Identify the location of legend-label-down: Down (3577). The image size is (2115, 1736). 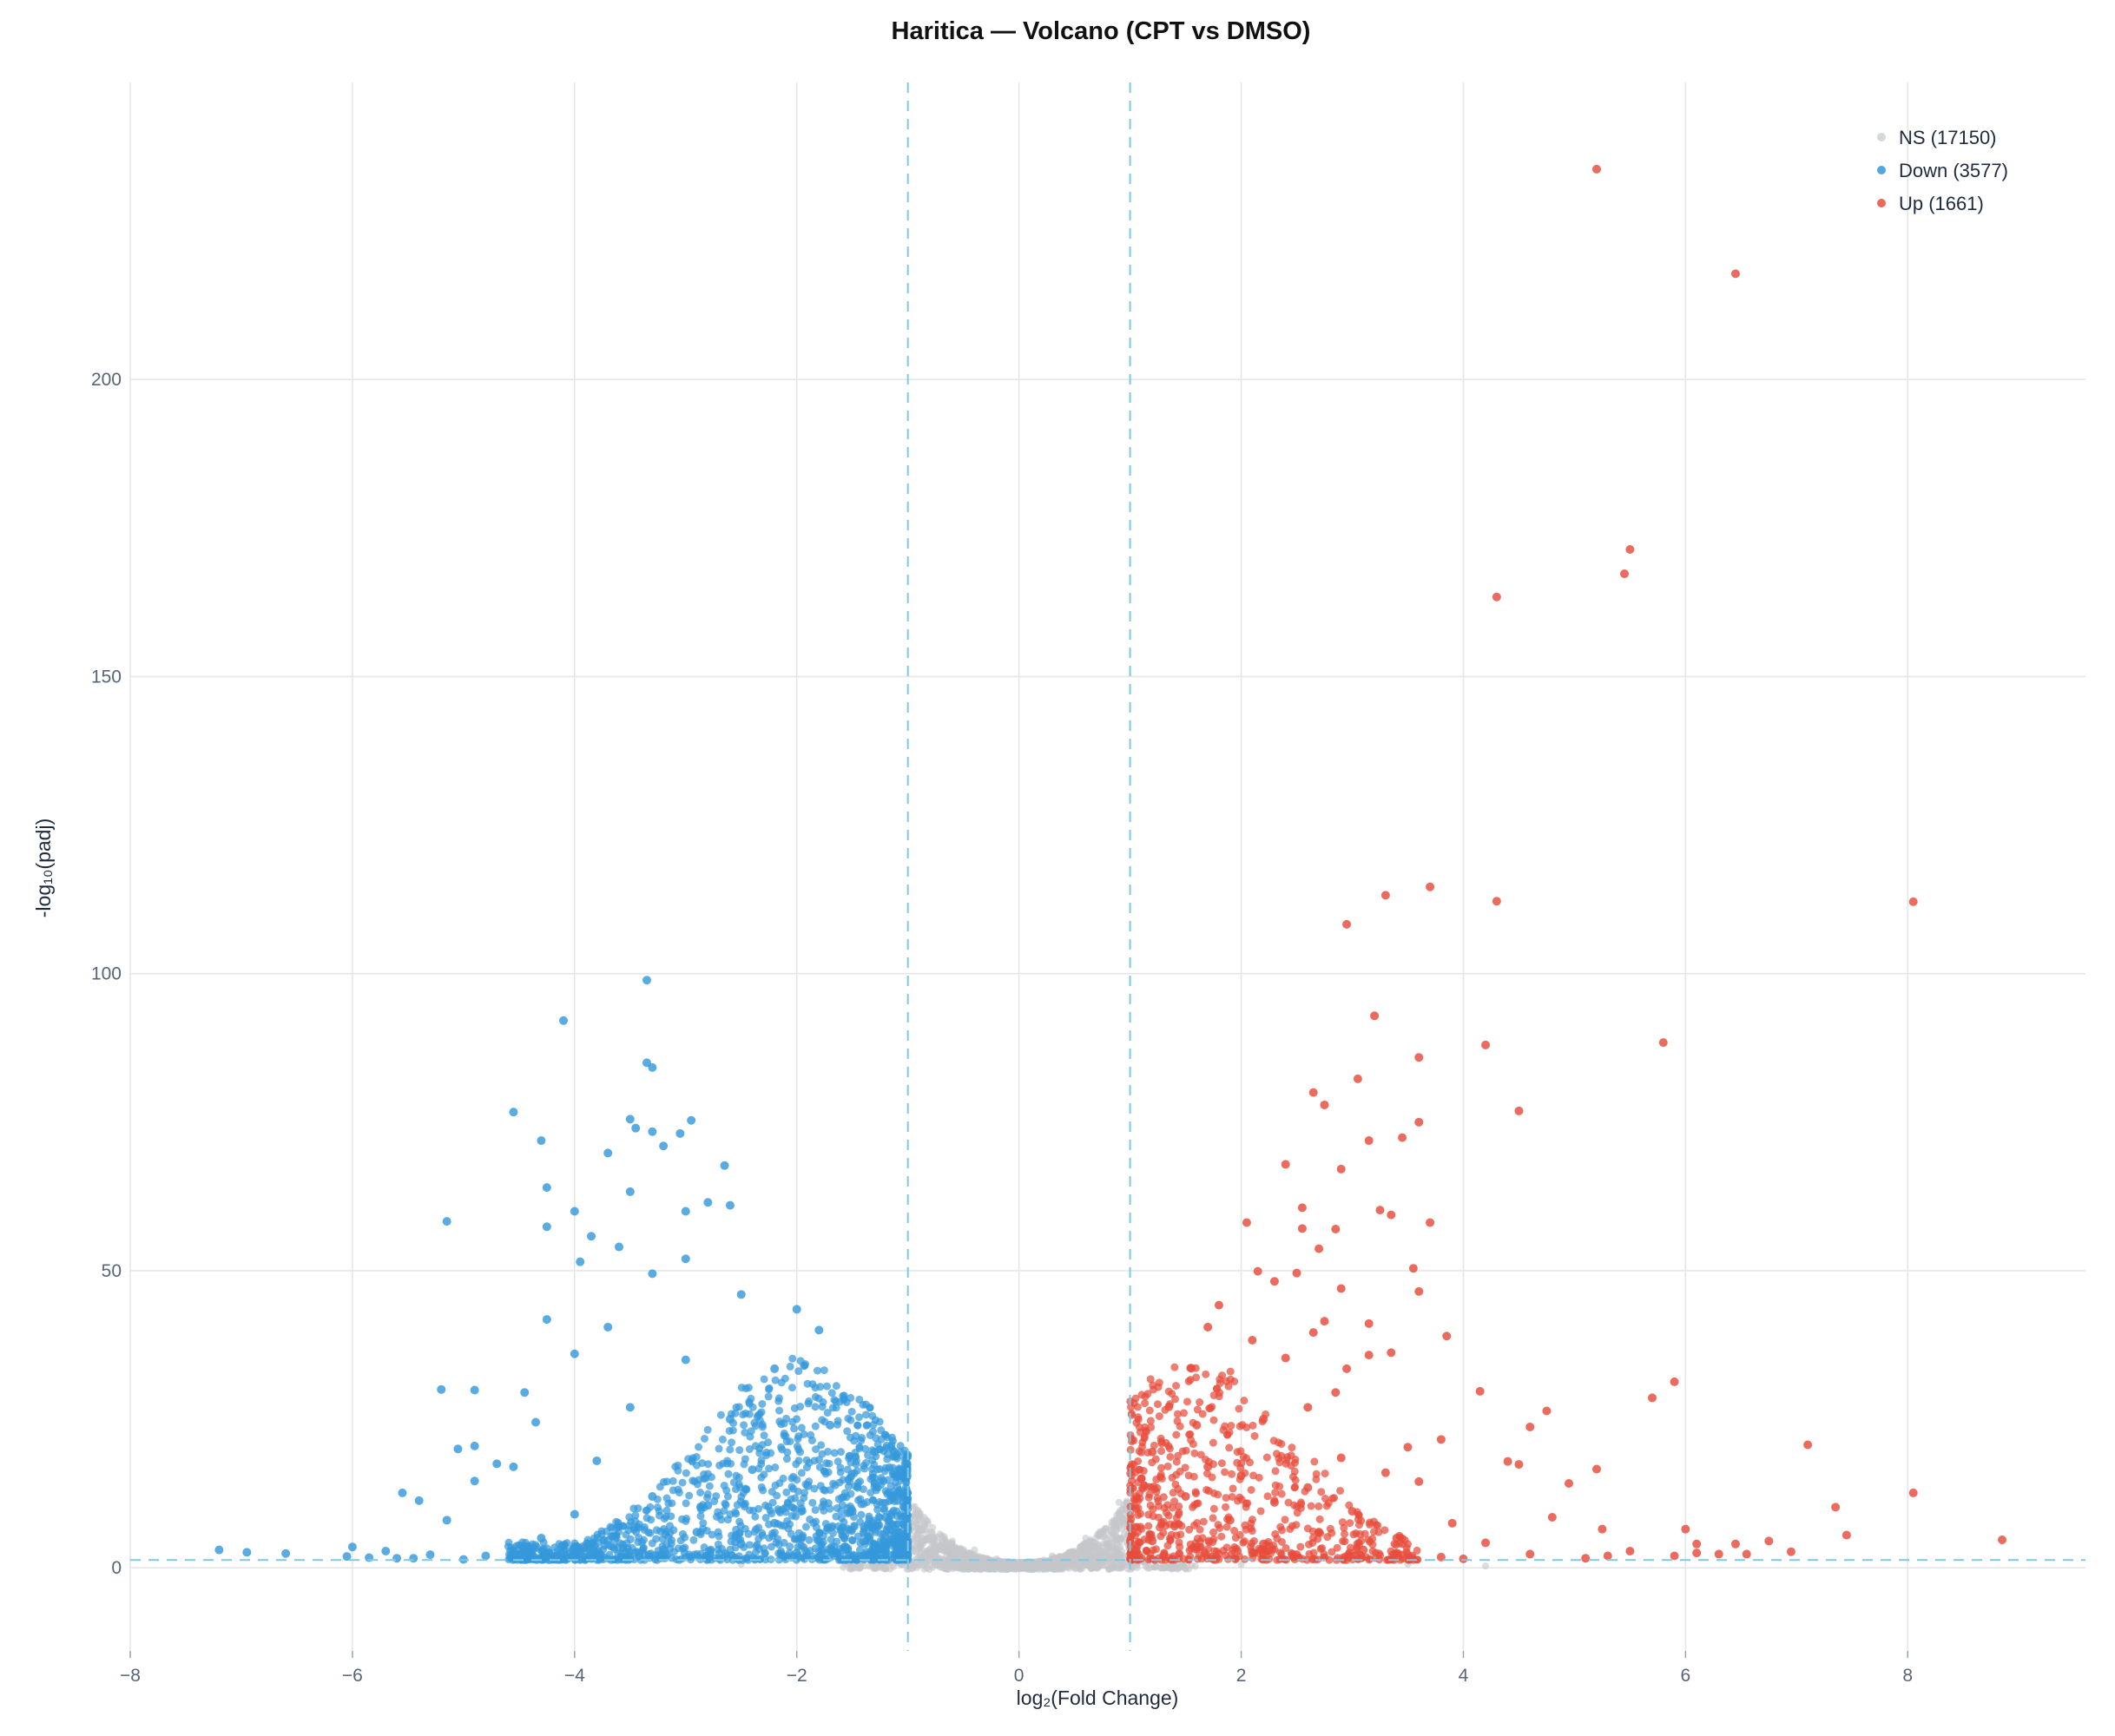
(1953, 170).